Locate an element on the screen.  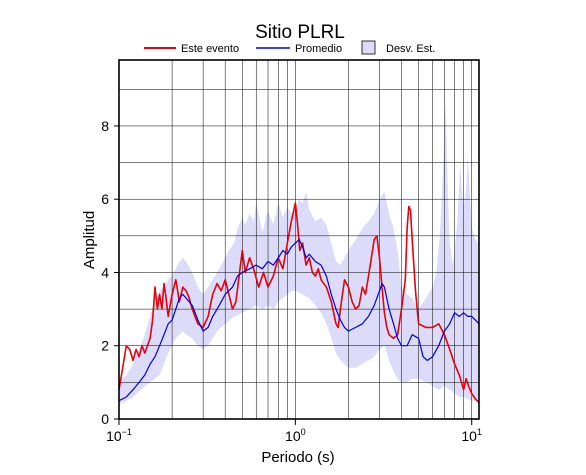
x-tick-label: 10⁰ is located at coordinates (295, 435).